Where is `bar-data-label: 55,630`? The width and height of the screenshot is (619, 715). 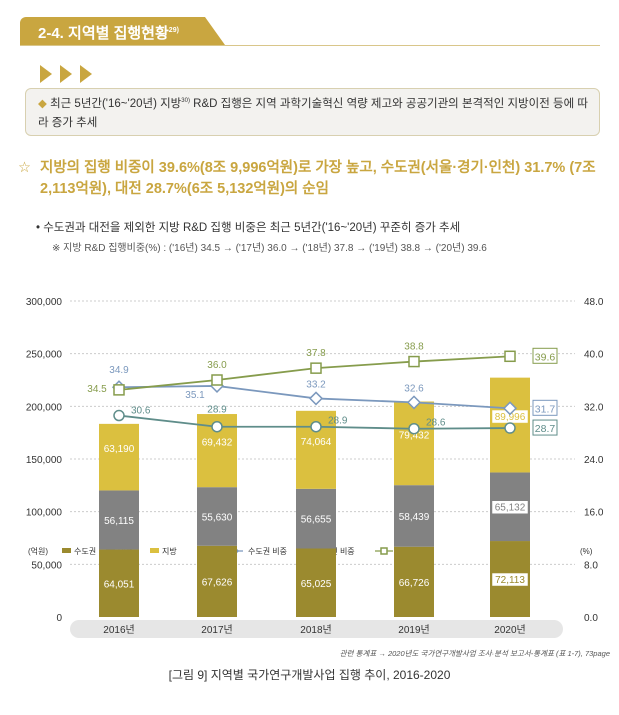 bar-data-label: 55,630 is located at coordinates (217, 517).